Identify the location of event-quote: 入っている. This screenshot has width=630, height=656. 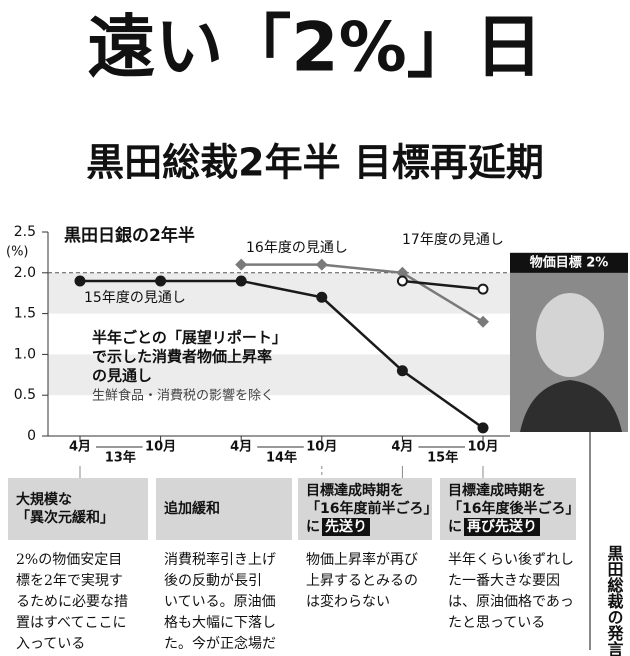
(50, 644).